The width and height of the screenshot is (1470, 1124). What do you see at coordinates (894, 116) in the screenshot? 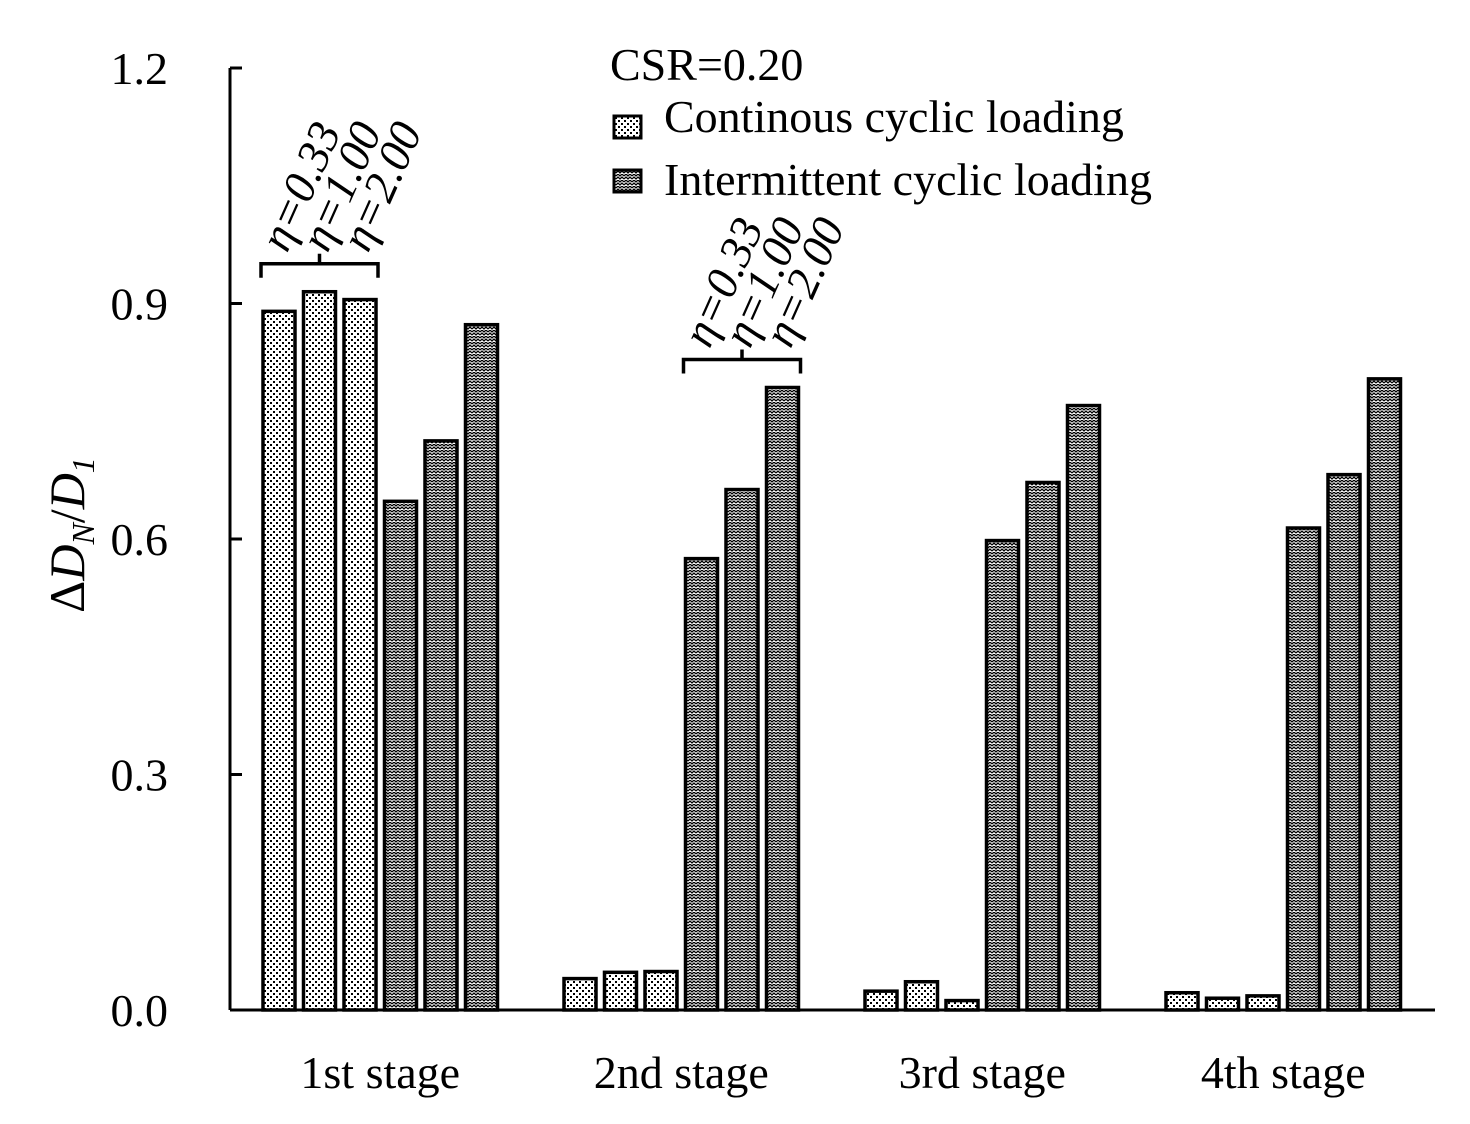
I see `legend-label-continuous: Continous cyclic loading` at bounding box center [894, 116].